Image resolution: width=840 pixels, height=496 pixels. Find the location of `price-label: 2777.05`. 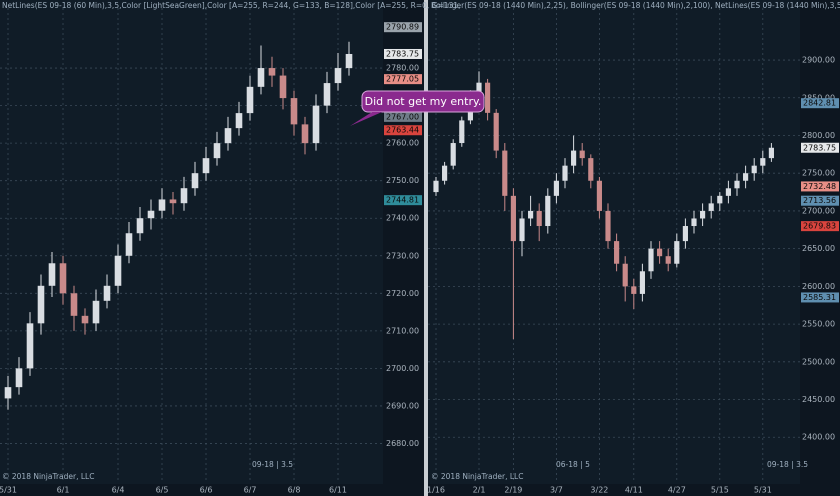

price-label: 2777.05 is located at coordinates (402, 79).